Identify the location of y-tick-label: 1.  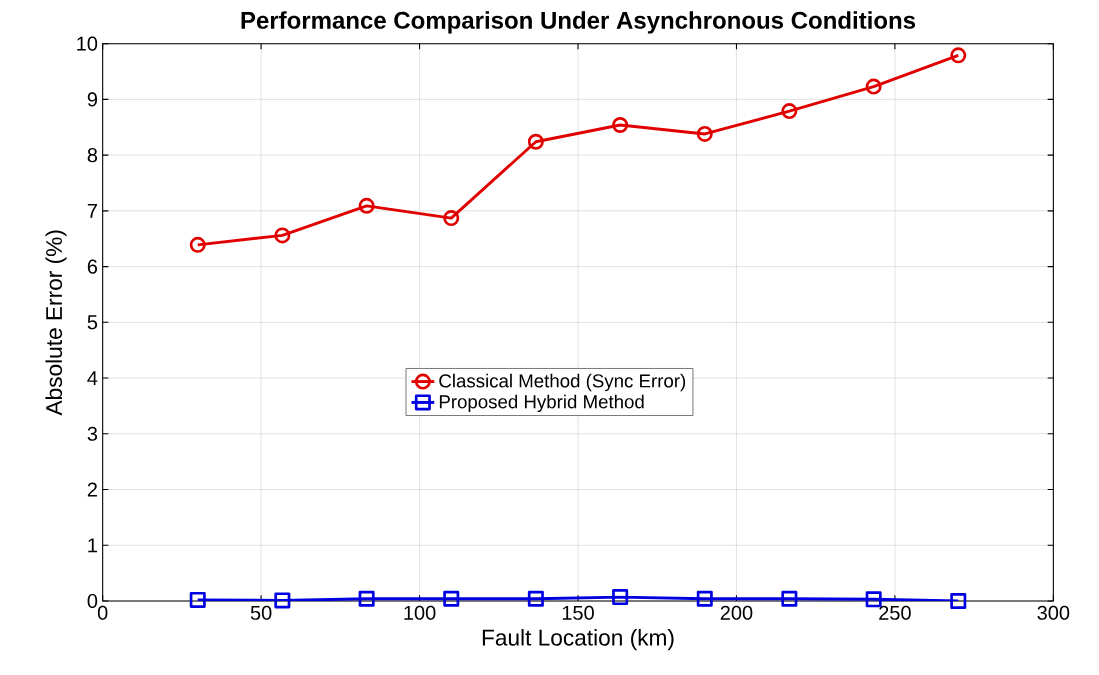
(92, 545).